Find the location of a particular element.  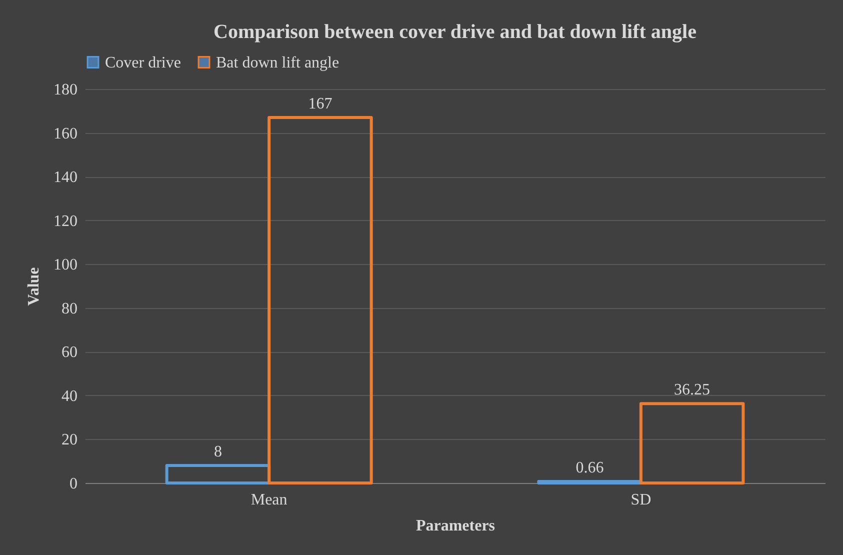

x-axis-title: Parameters is located at coordinates (456, 526).